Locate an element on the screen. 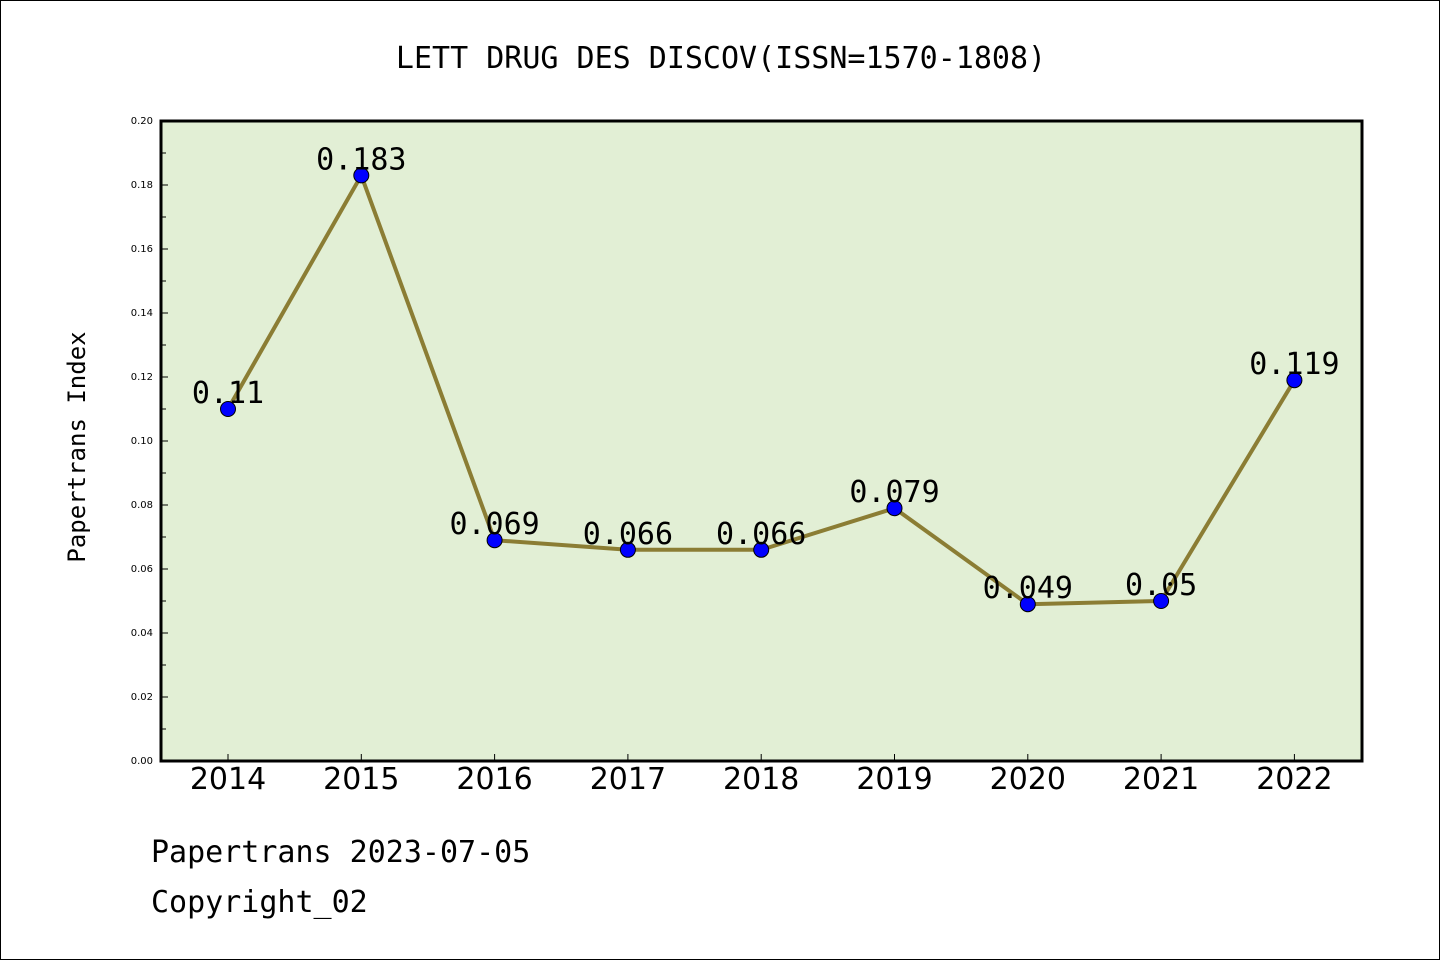 The height and width of the screenshot is (961, 1440). x-tick-label: 2017 is located at coordinates (628, 779).